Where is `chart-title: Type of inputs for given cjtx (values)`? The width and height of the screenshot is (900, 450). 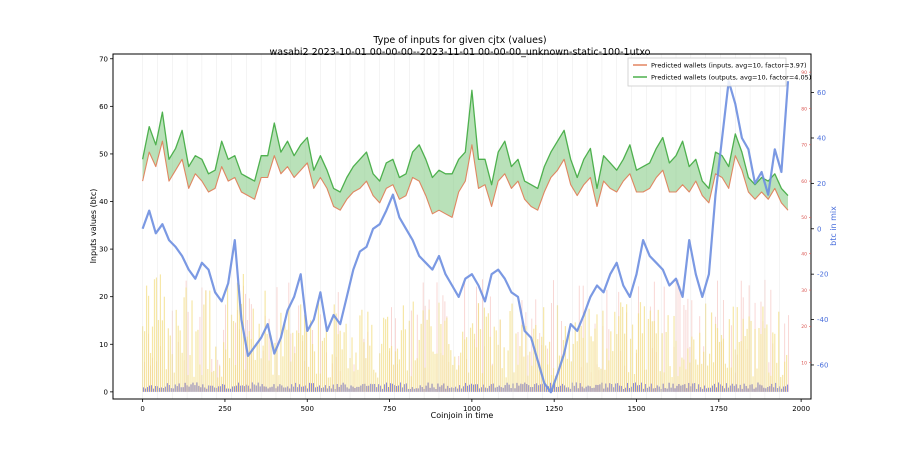 chart-title: Type of inputs for given cjtx (values) is located at coordinates (459, 40).